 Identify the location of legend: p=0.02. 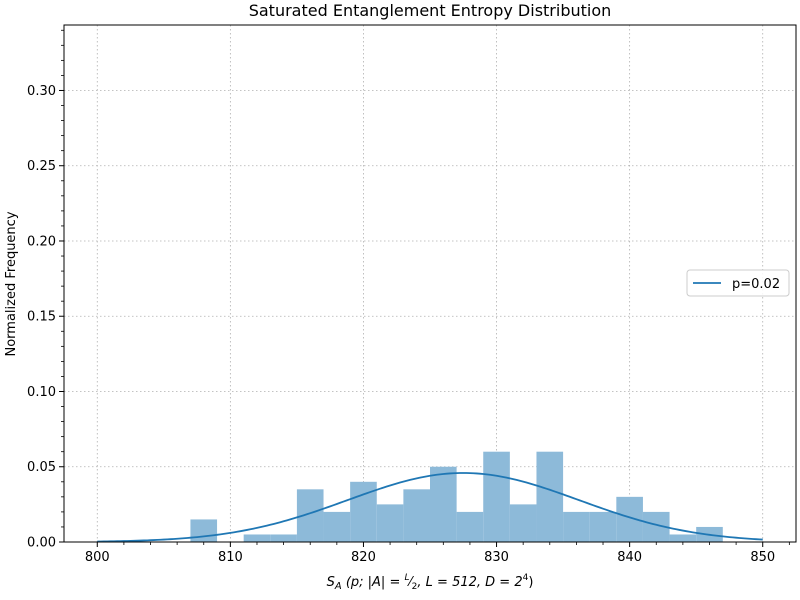
(738, 283).